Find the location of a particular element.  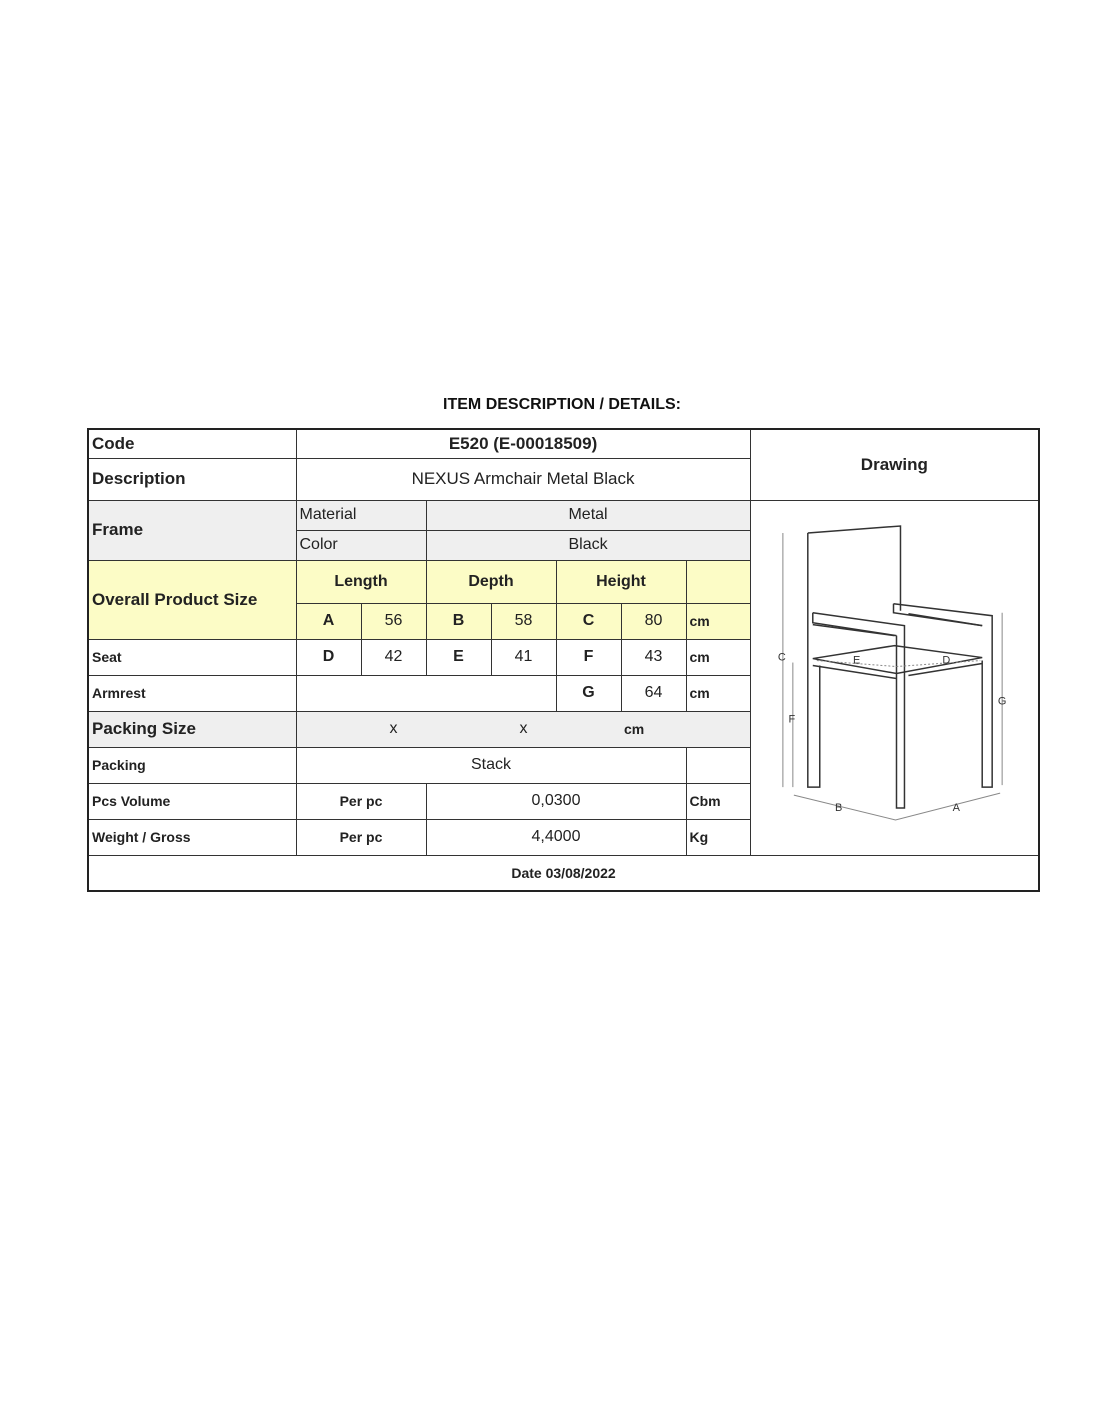

volume-label: Pcs Volume is located at coordinates (192, 801).